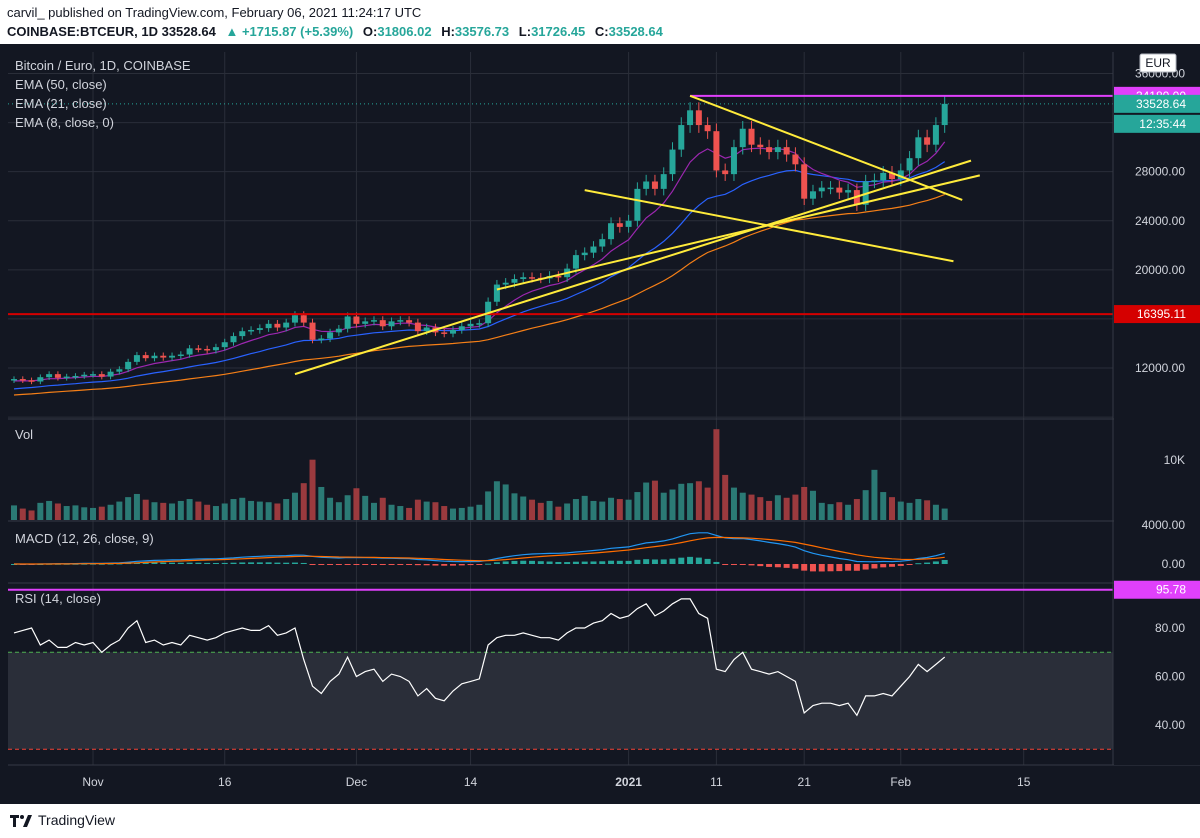 The height and width of the screenshot is (838, 1200). Describe the element at coordinates (479, 550) in the screenshot. I see `signal-line` at that location.